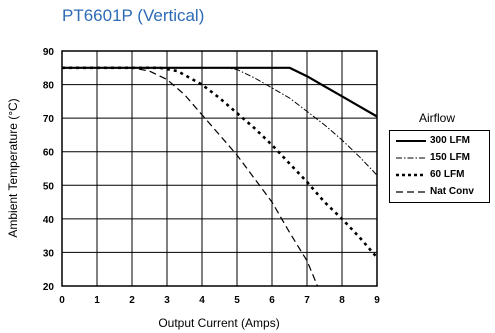  I want to click on y-tick-label: 90, so click(49, 52).